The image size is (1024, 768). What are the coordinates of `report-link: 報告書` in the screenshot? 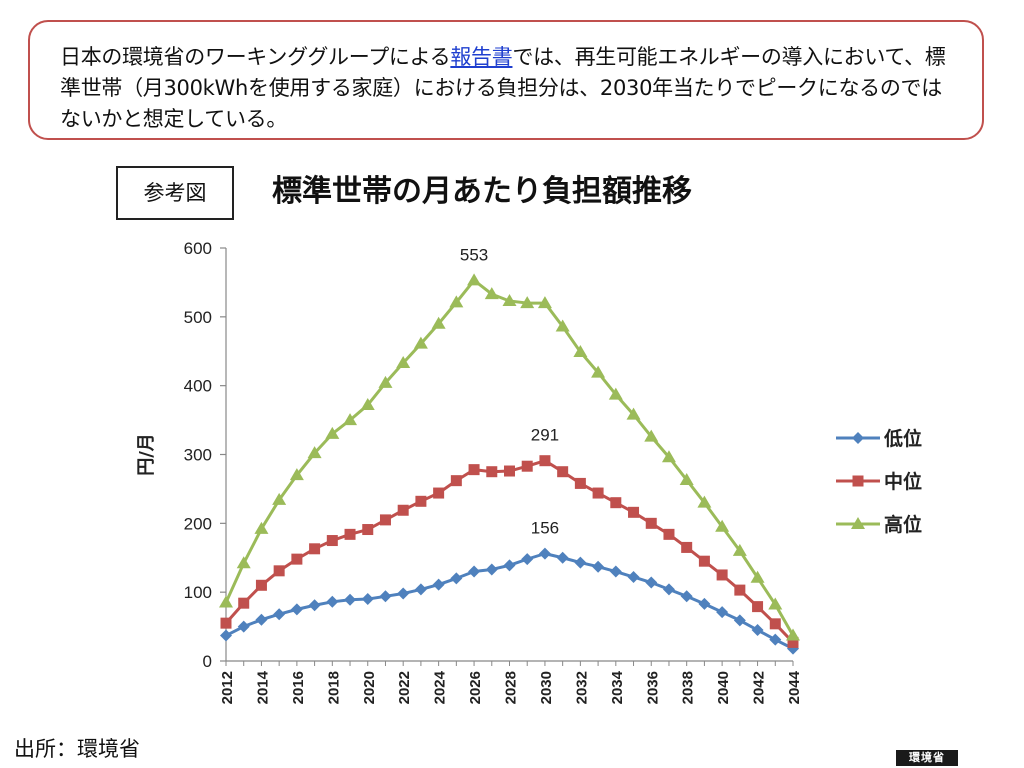 It's located at (481, 57).